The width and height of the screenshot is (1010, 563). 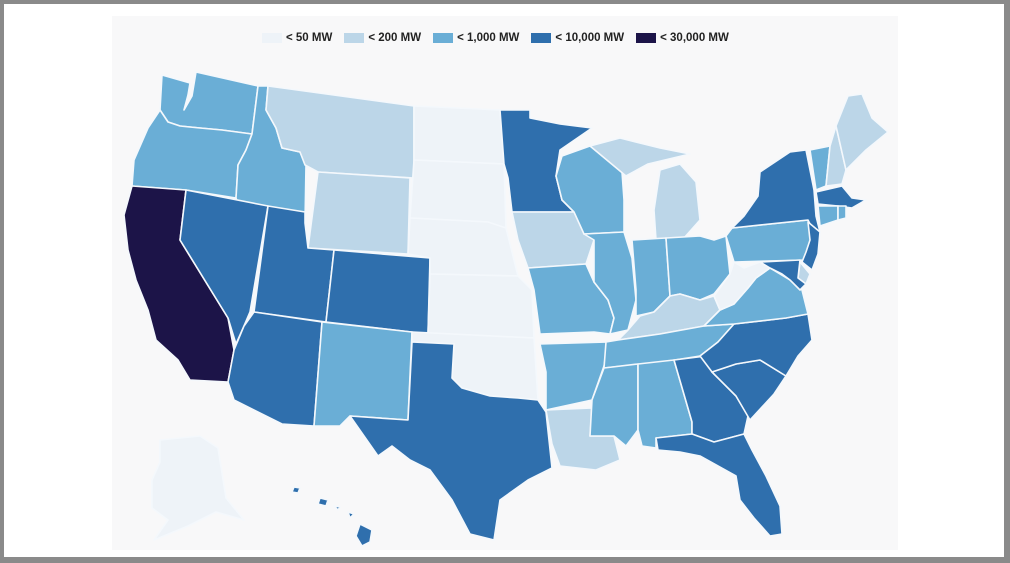 I want to click on legend-label: < 50 MW, so click(x=309, y=38).